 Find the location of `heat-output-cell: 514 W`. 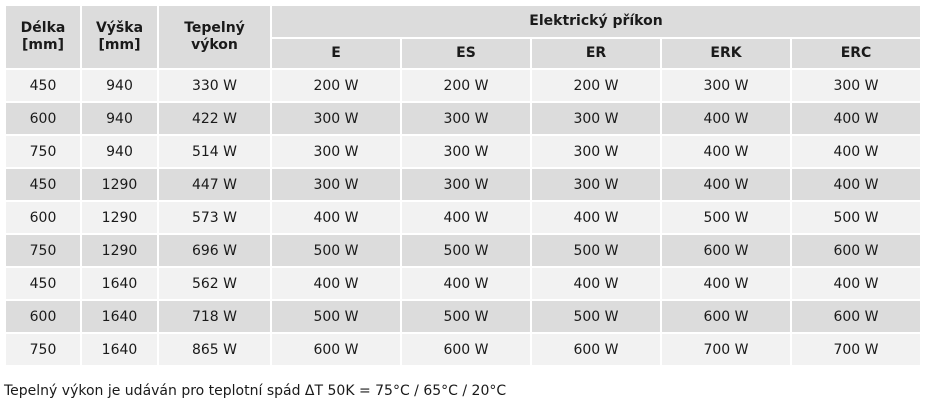

heat-output-cell: 514 W is located at coordinates (214, 151).